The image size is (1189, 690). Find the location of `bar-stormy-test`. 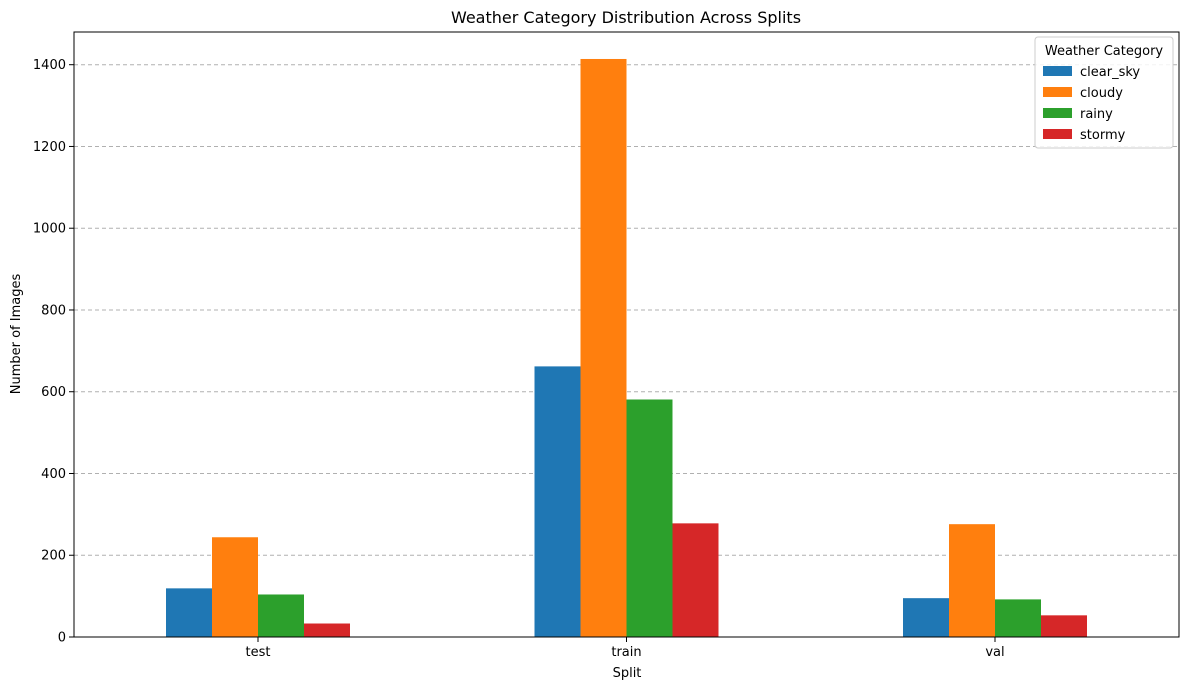

bar-stormy-test is located at coordinates (327, 630).